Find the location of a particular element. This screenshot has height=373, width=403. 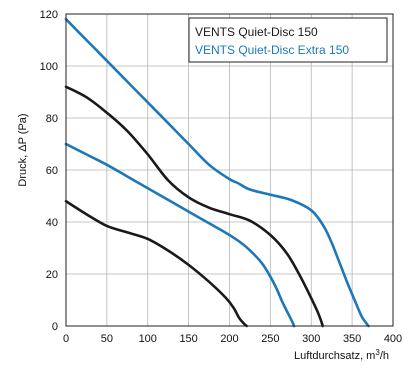

legend-entry-quiet-disc-extra-150: VENTS Quiet-Disc Extra 150 is located at coordinates (272, 50).